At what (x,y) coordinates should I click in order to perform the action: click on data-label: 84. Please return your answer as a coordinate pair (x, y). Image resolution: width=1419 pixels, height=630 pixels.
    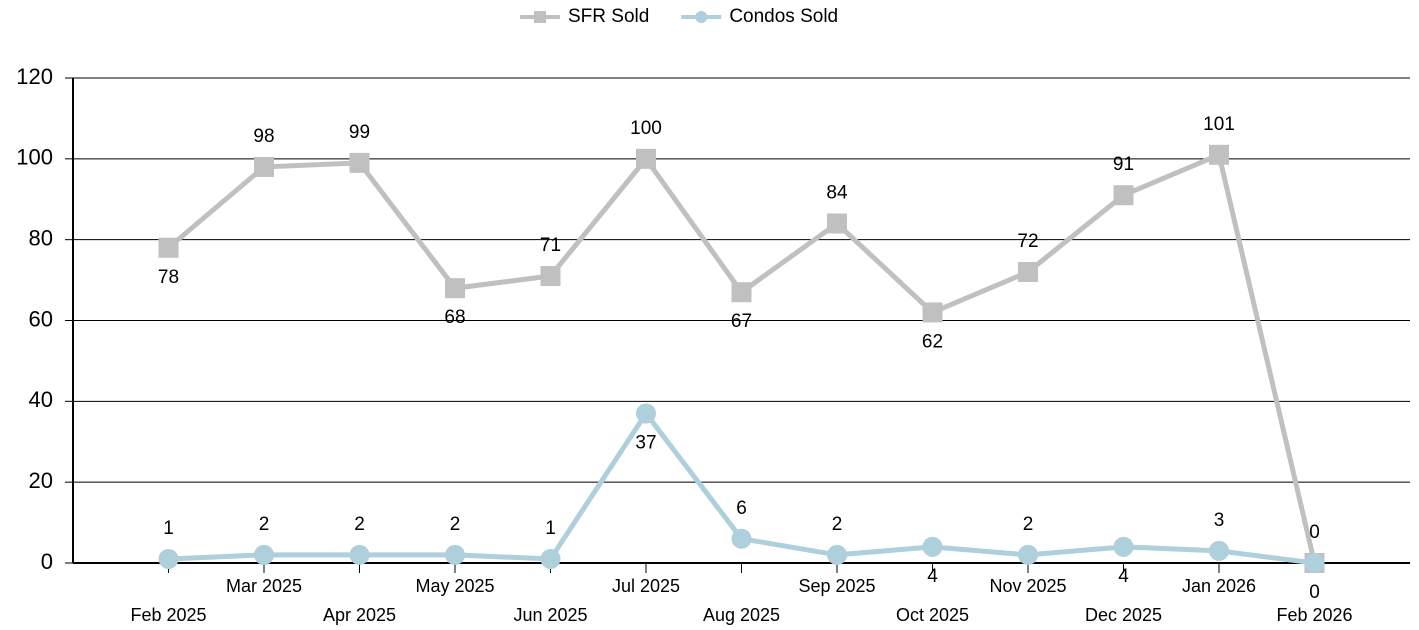
    Looking at the image, I should click on (837, 193).